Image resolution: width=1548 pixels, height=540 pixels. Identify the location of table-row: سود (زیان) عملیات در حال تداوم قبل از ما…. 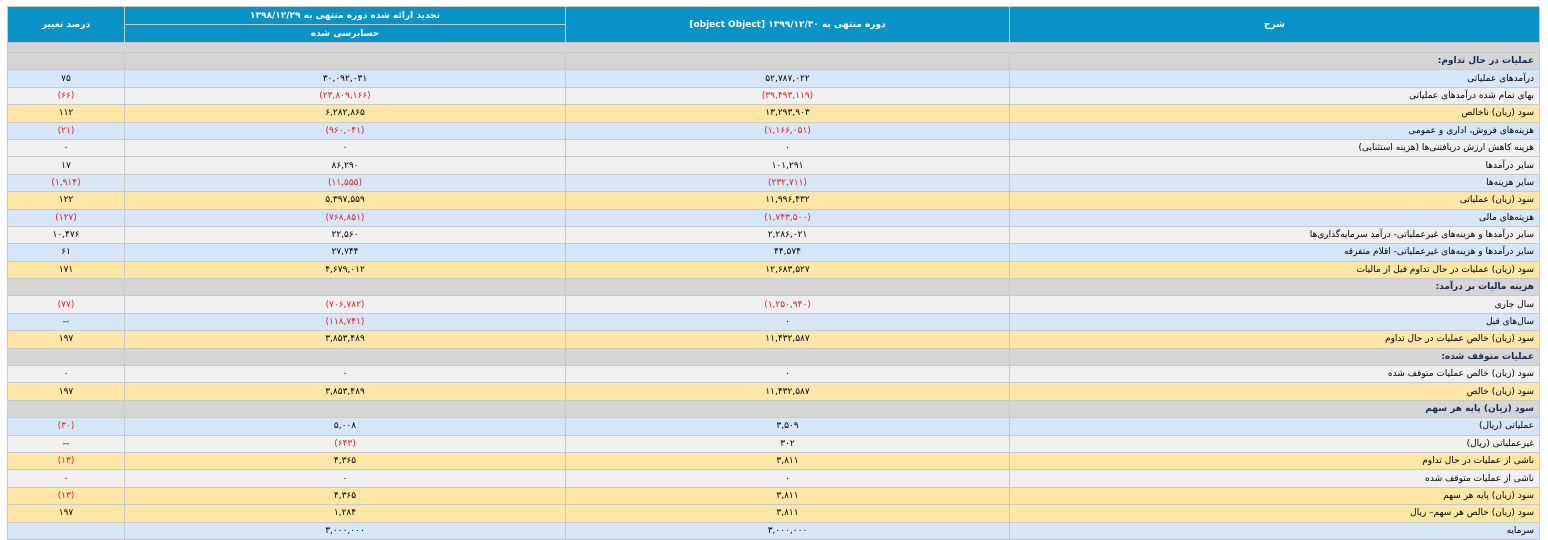
(773, 270).